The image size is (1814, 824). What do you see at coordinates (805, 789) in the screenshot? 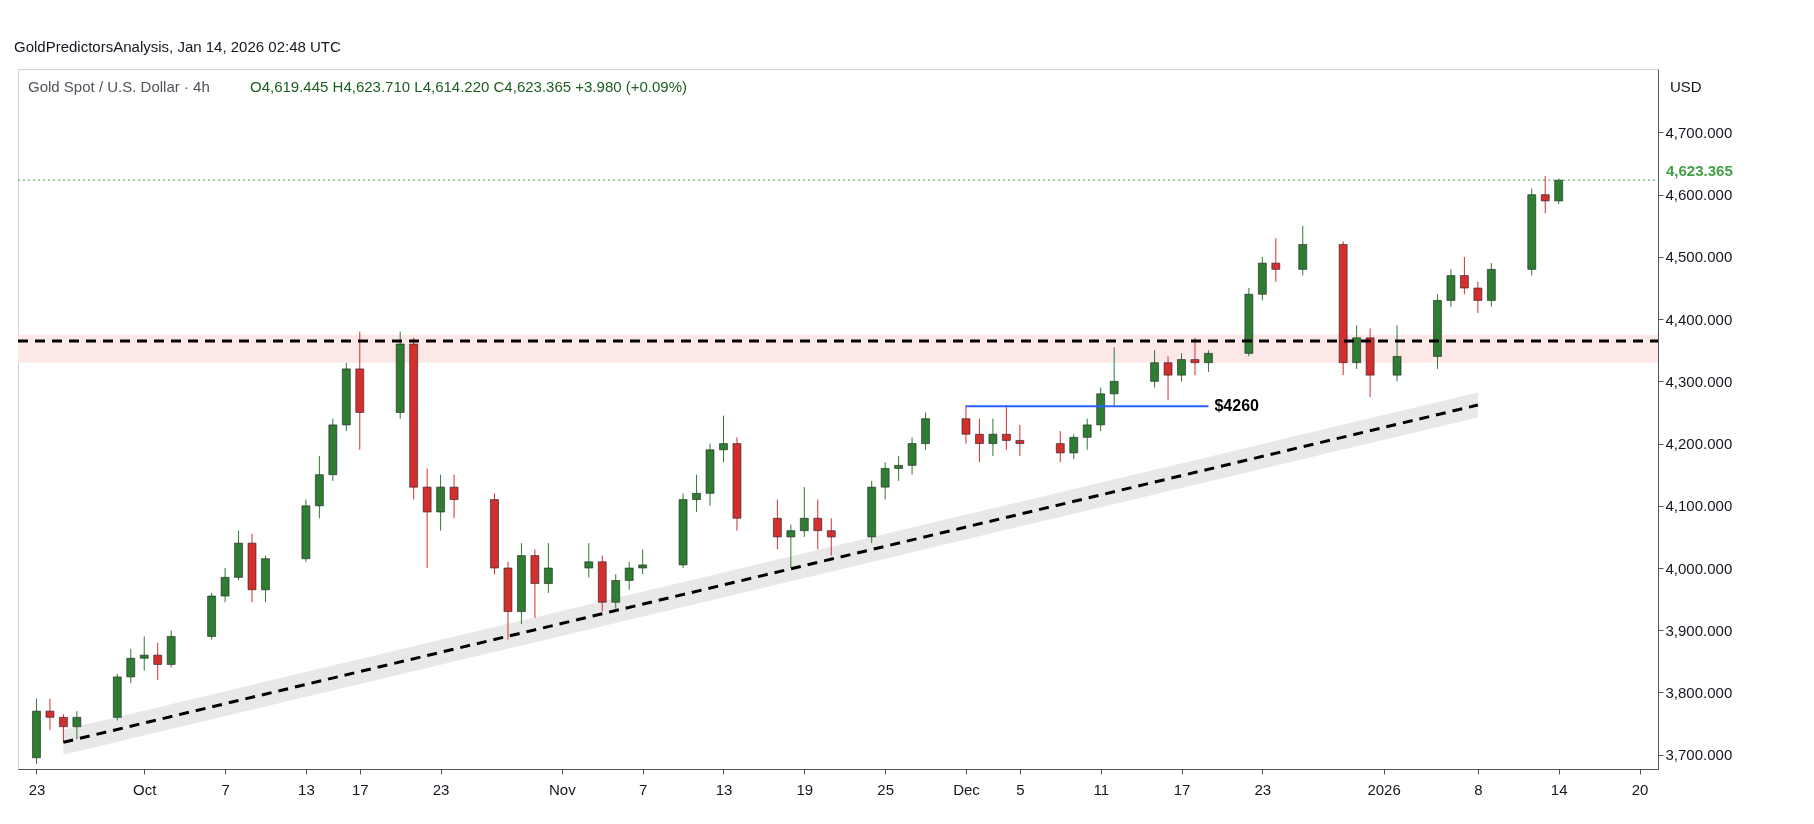
I see `x-tick-label: 19` at bounding box center [805, 789].